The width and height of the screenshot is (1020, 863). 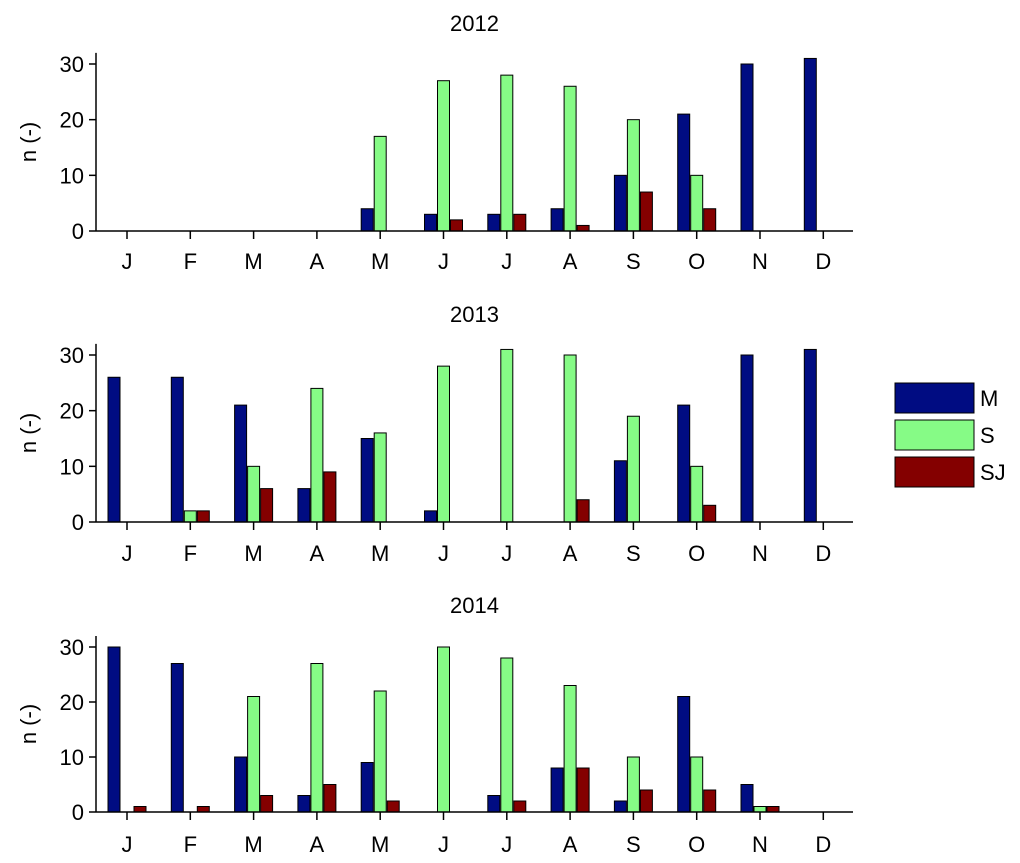 I want to click on legend-label-SJ: SJ, so click(x=993, y=472).